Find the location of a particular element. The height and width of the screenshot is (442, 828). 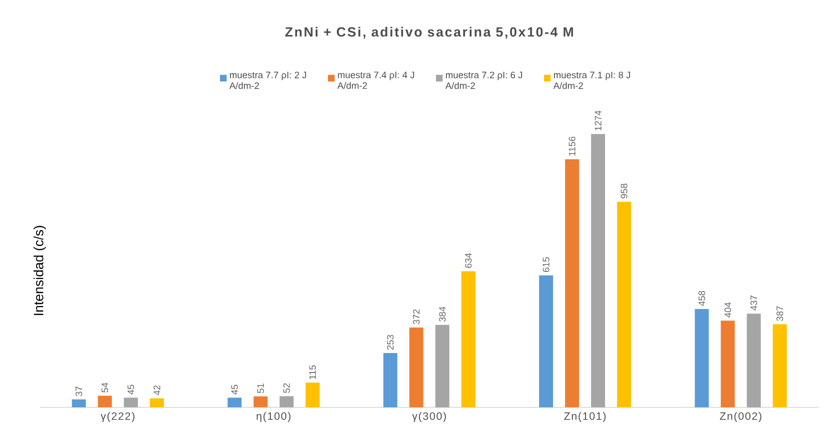

y-axis-title: Intensidad (c/s) is located at coordinates (40, 270).